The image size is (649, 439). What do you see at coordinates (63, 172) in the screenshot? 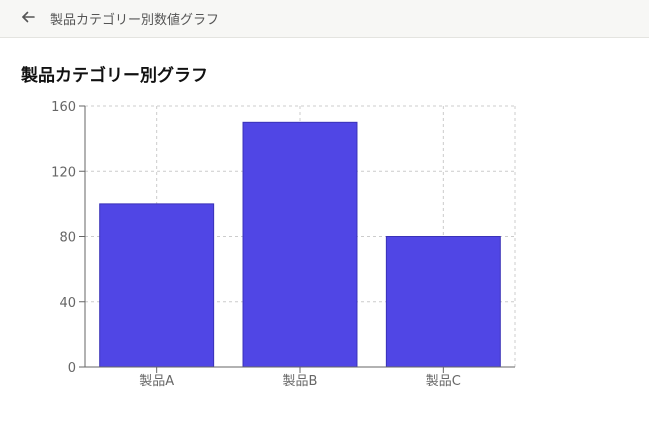
I see `y-tick-label: 120` at bounding box center [63, 172].